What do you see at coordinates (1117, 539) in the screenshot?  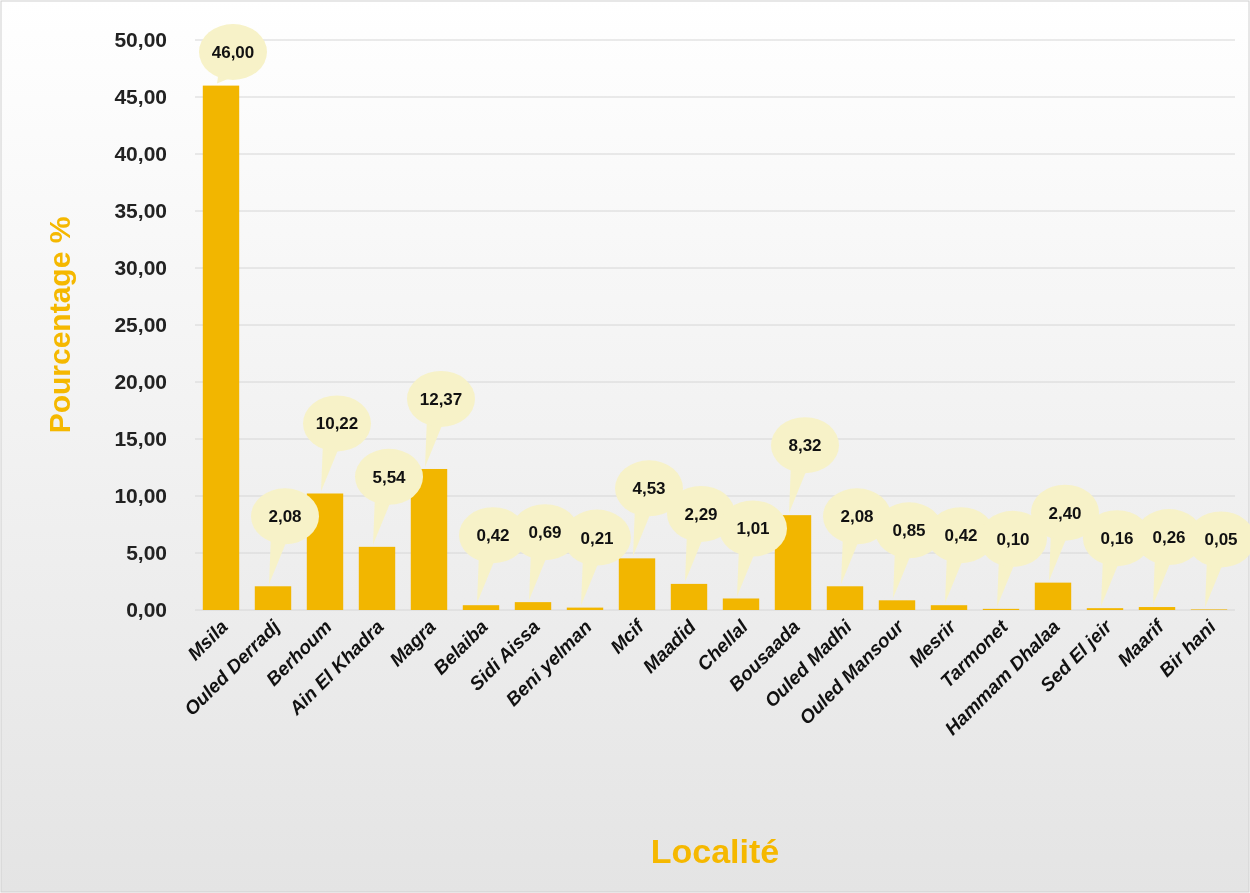 I see `data-label: 0,16` at bounding box center [1117, 539].